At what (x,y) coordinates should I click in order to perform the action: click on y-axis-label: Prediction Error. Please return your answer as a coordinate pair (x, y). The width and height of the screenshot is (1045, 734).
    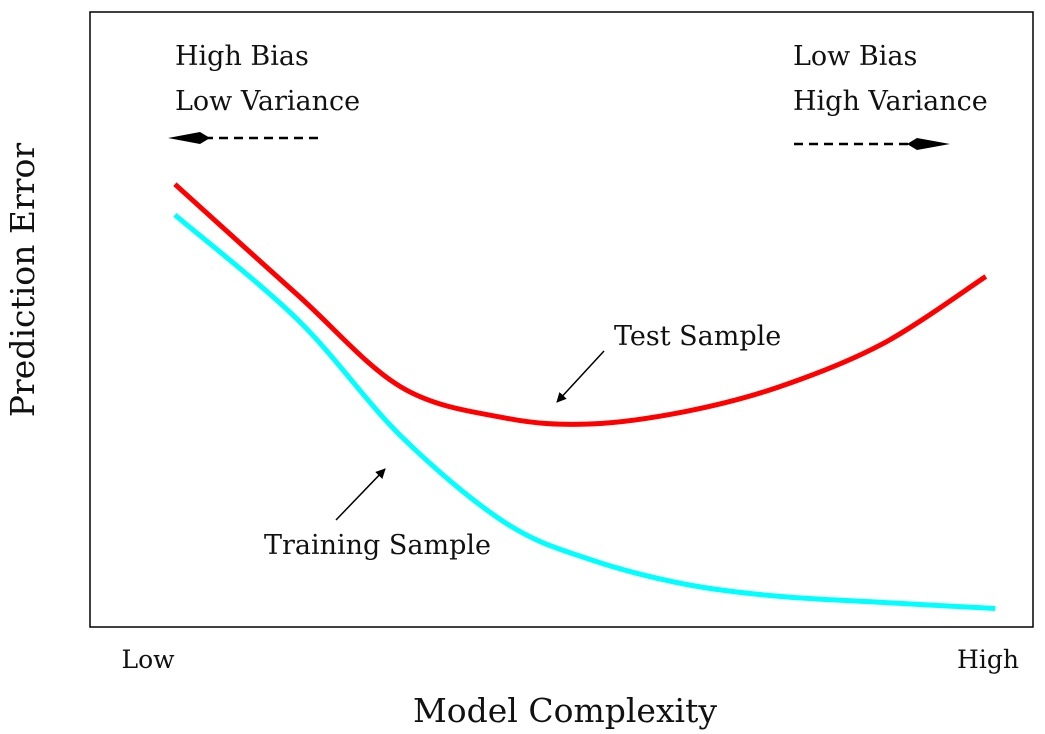
    Looking at the image, I should click on (22, 280).